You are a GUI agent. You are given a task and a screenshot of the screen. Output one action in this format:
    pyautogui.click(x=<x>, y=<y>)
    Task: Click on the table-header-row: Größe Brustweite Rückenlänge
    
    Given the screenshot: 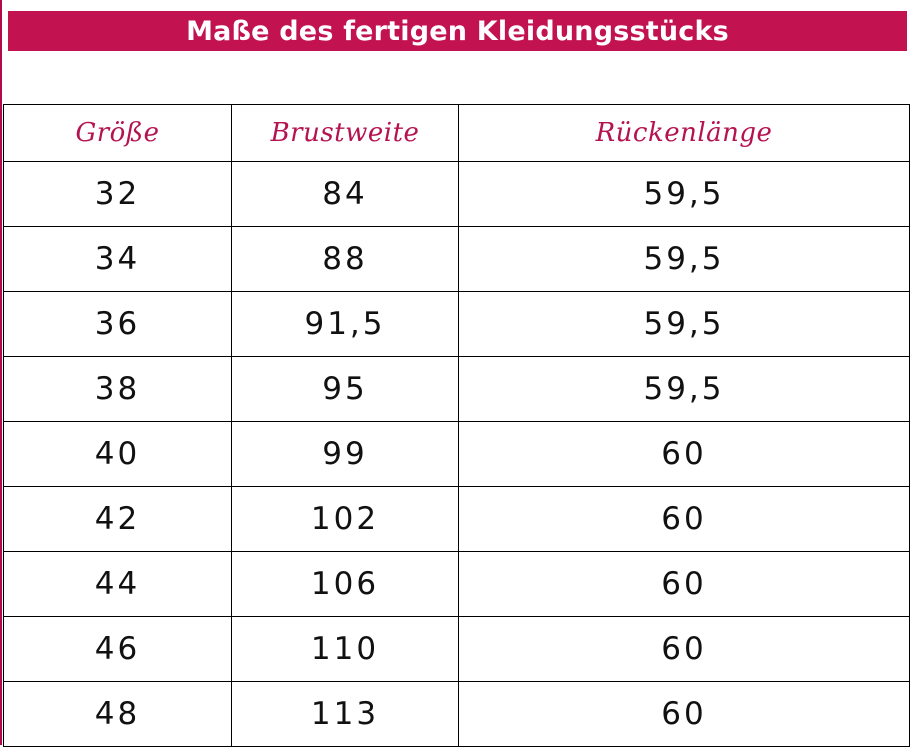 What is the action you would take?
    pyautogui.click(x=456, y=133)
    